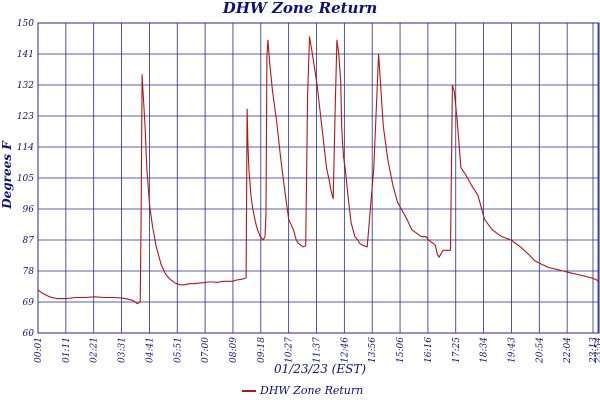 Image resolution: width=600 pixels, height=400 pixels. Describe the element at coordinates (320, 369) in the screenshot. I see `x-axis-label: 01/23/23 (EST)` at that location.